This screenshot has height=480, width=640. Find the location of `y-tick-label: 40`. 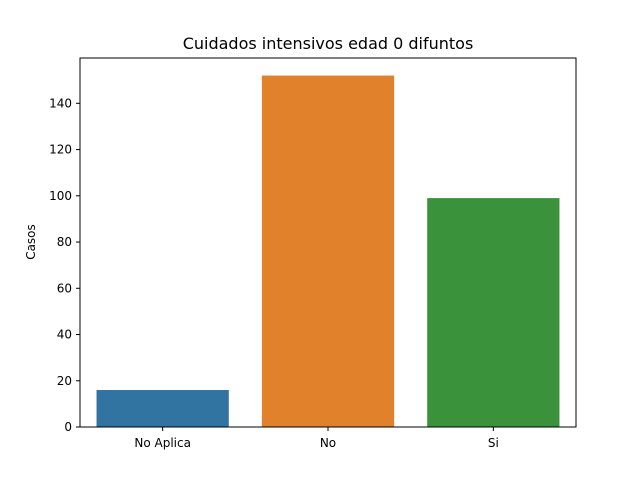

y-tick-label: 40 is located at coordinates (64, 335).